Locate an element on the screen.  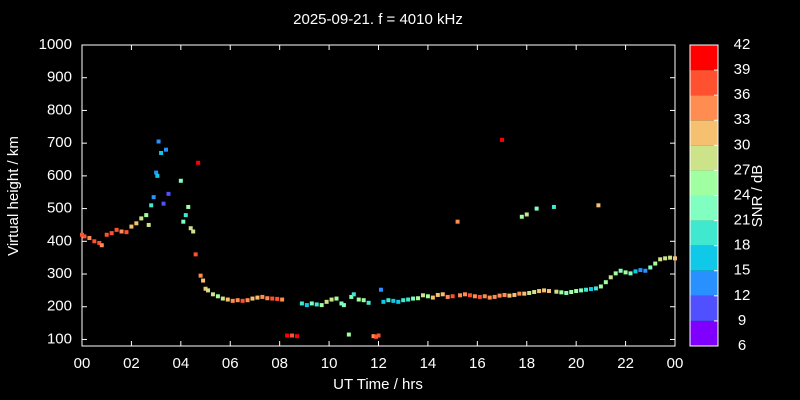
y-tick-label: 300 is located at coordinates (59, 273).